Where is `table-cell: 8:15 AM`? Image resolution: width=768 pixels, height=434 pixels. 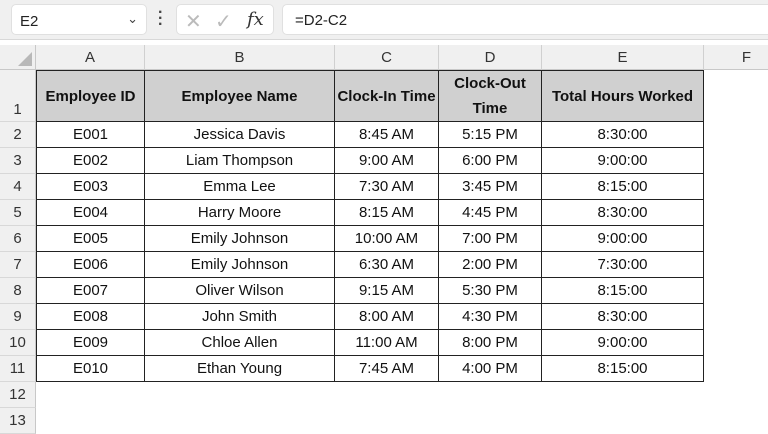
table-cell: 8:15 AM is located at coordinates (387, 213).